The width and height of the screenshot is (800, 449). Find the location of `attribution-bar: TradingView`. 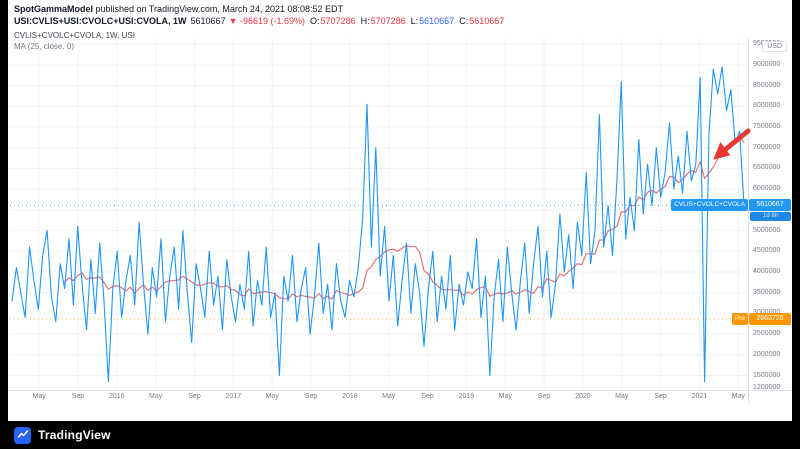

attribution-bar: TradingView is located at coordinates (400, 435).